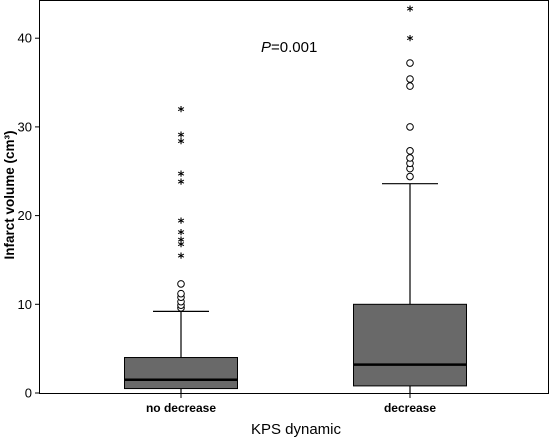 The image size is (550, 440). Describe the element at coordinates (25, 38) in the screenshot. I see `y-tick-label: 40` at that location.